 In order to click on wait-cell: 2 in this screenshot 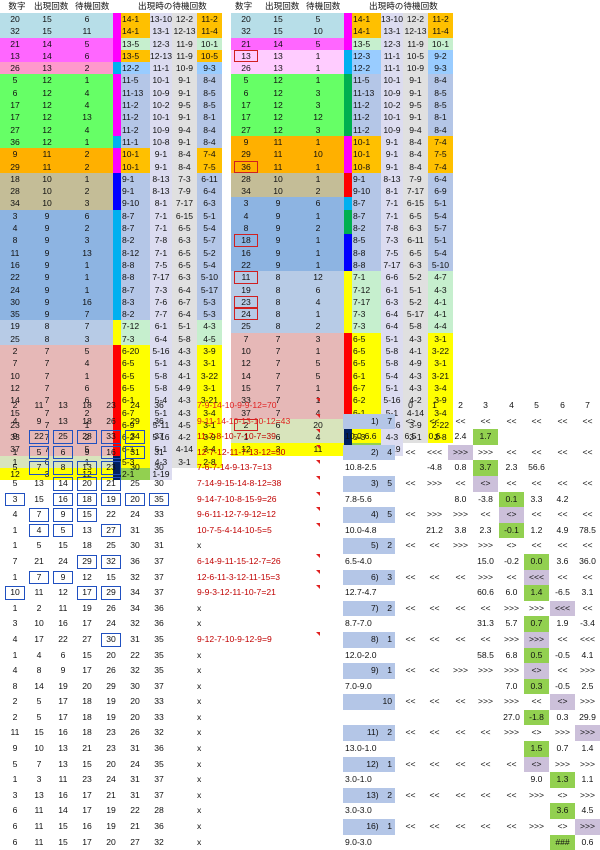, I will do `click(87, 68)`.